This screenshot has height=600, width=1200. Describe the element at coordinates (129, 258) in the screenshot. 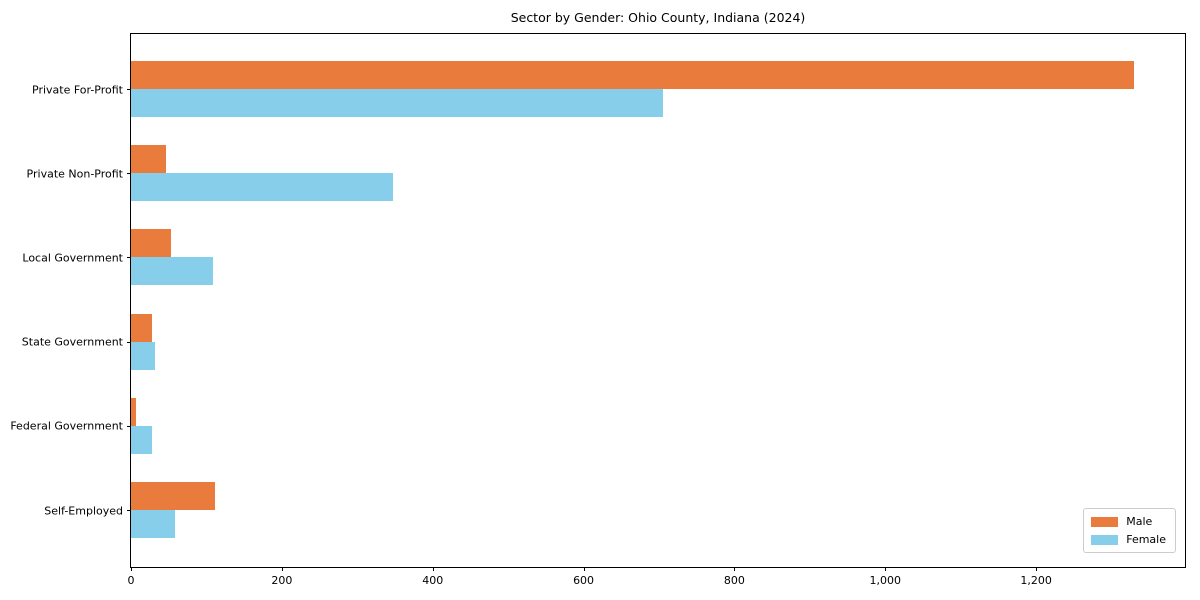

I see `ytick-mark-local-government` at that location.